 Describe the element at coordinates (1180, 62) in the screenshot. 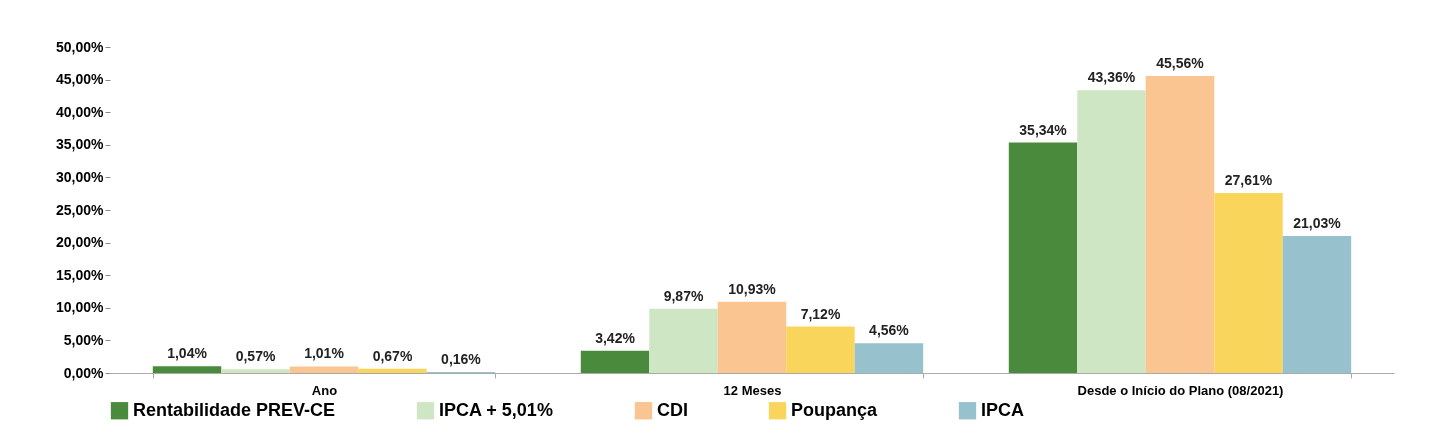

I see `data-label: 45,56%` at that location.